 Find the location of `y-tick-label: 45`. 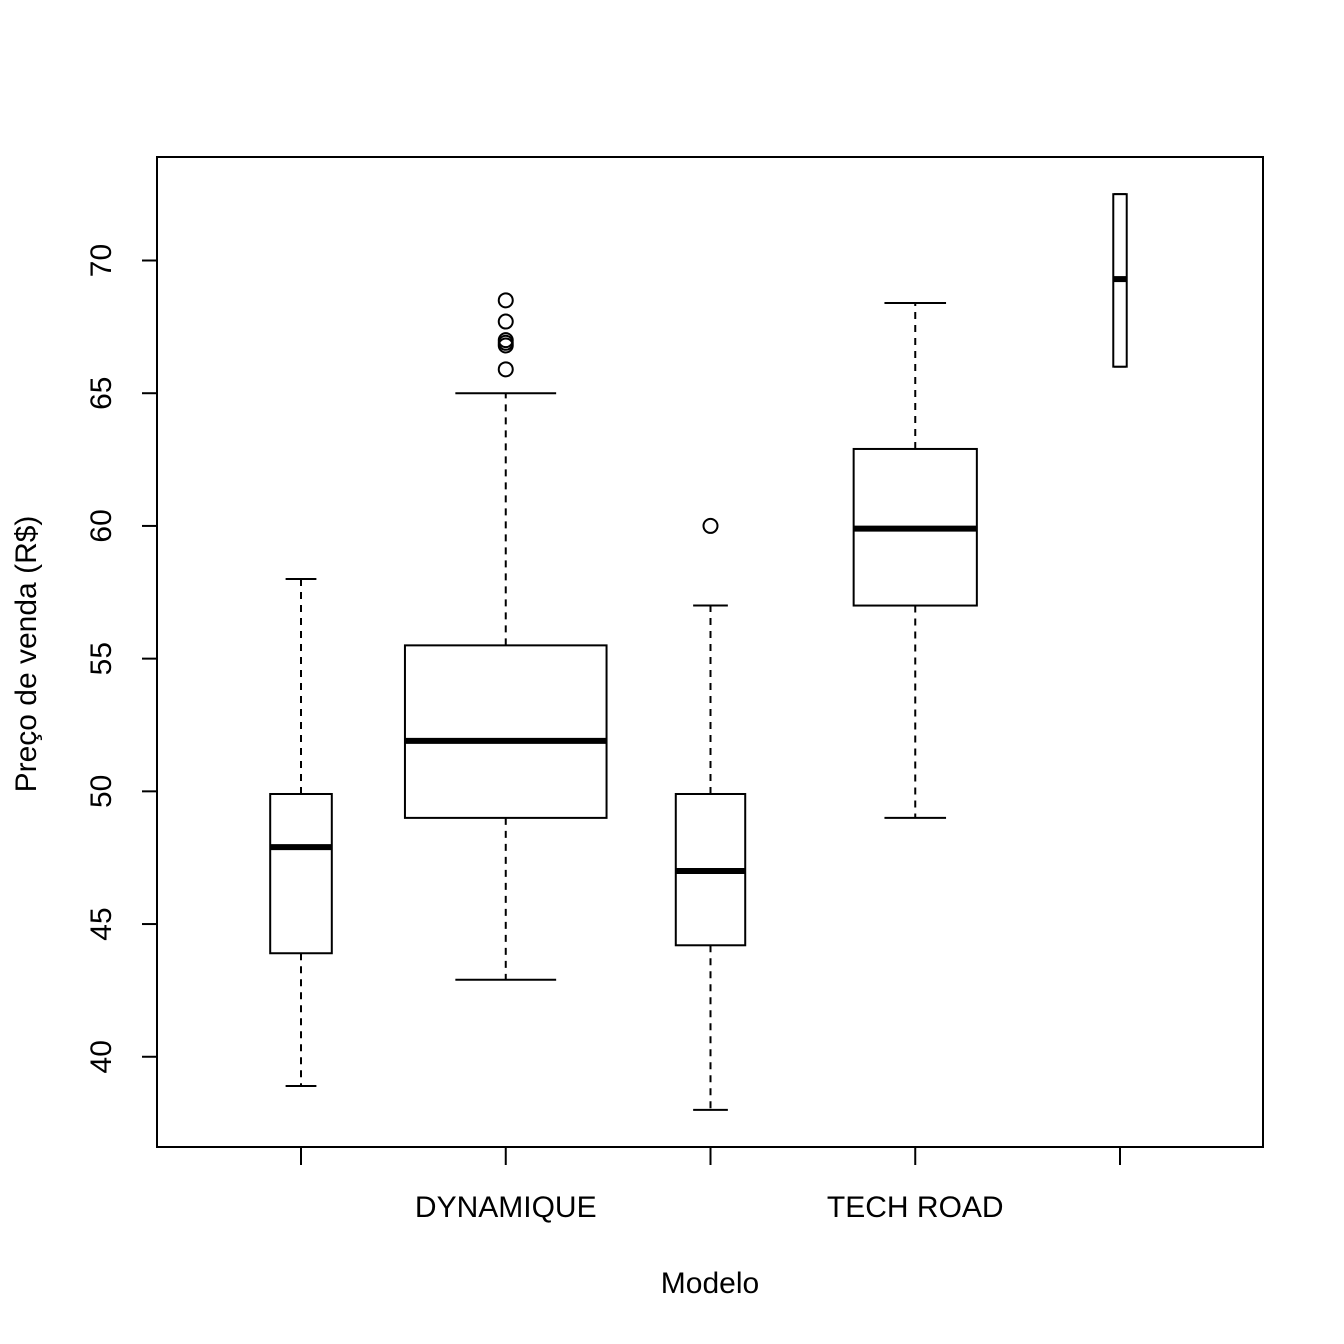

y-tick-label: 45 is located at coordinates (101, 923).